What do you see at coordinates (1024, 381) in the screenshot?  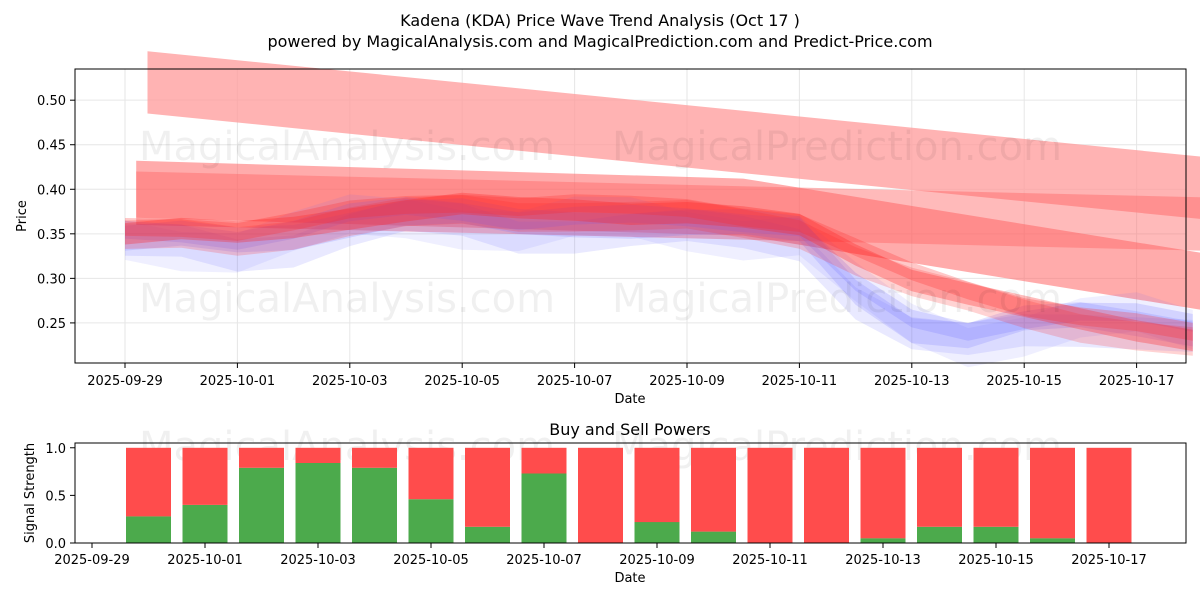 I see `price-x-tick-label: 2025-10-15` at bounding box center [1024, 381].